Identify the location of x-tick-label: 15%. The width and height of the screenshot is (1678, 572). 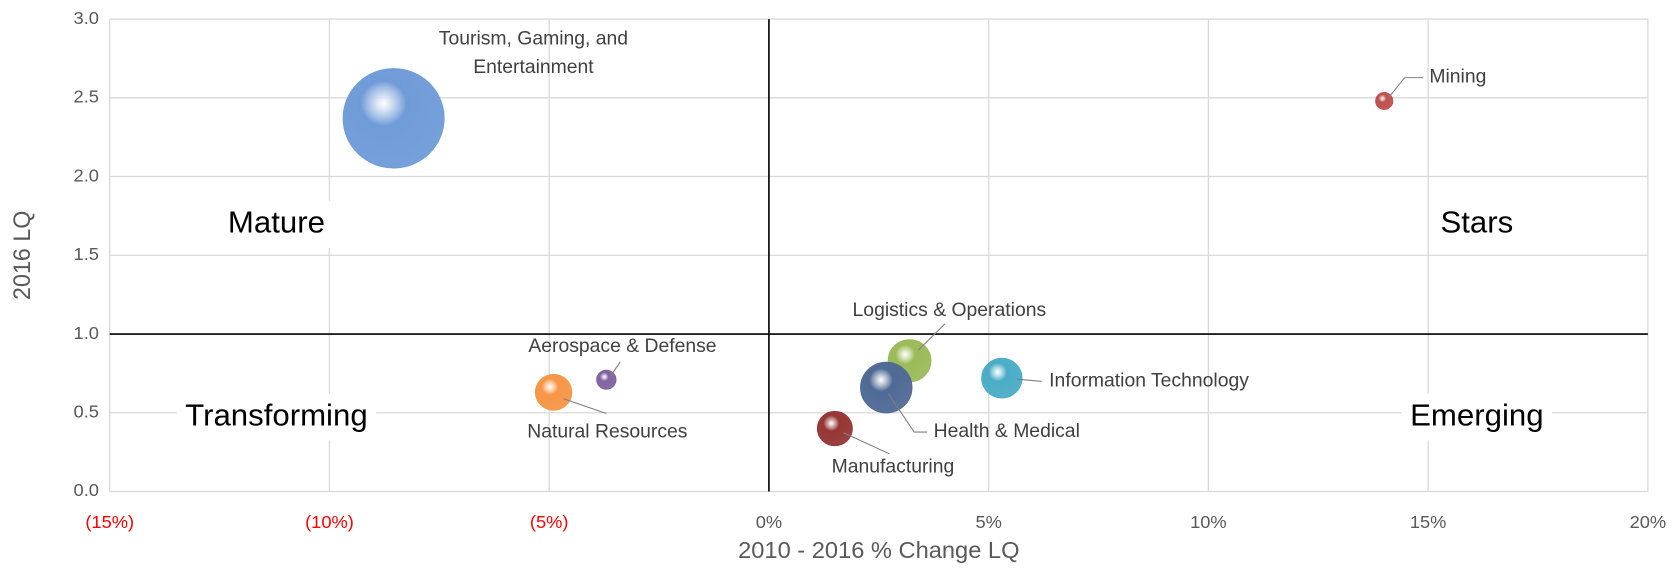
(1428, 522).